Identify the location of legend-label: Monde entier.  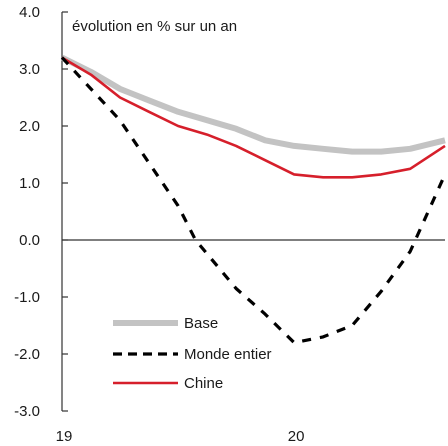
(228, 354).